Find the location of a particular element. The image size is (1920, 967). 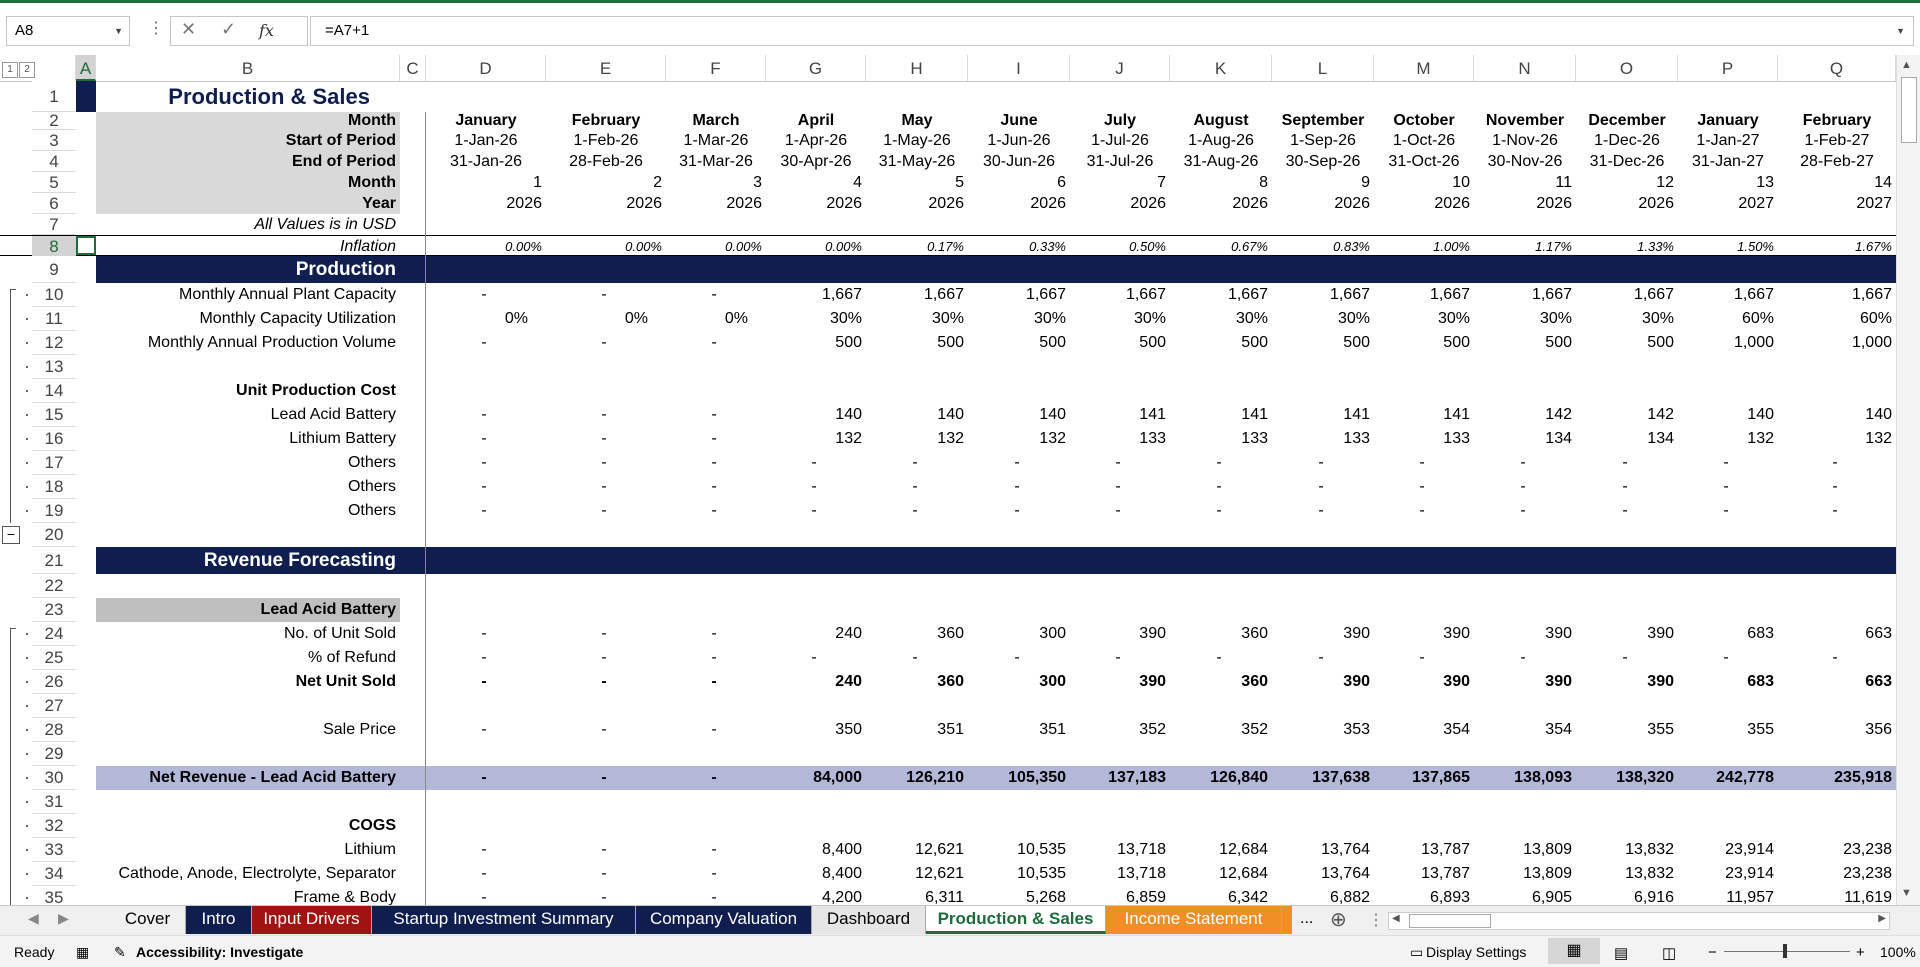

row-header: 11 is located at coordinates (54, 319).